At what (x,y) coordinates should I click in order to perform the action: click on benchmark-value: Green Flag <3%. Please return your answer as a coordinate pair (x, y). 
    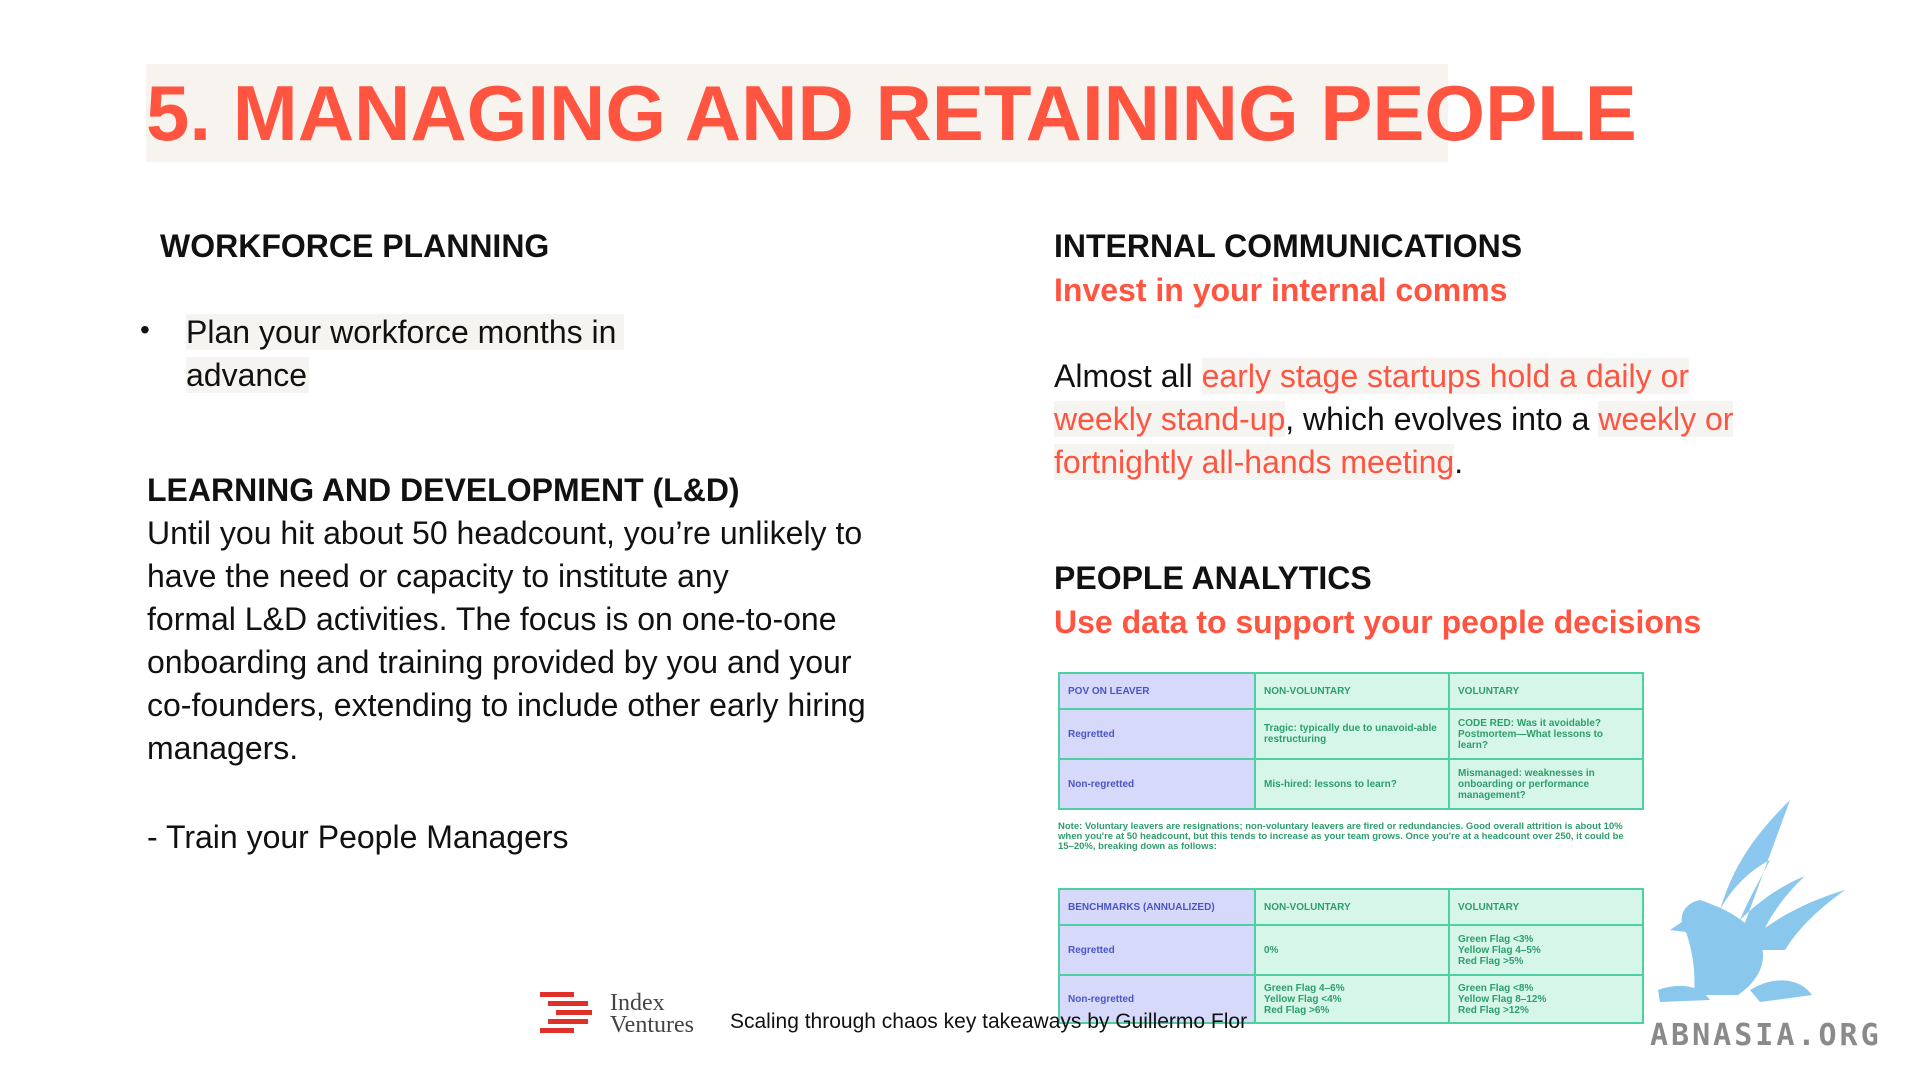
    Looking at the image, I should click on (1496, 939).